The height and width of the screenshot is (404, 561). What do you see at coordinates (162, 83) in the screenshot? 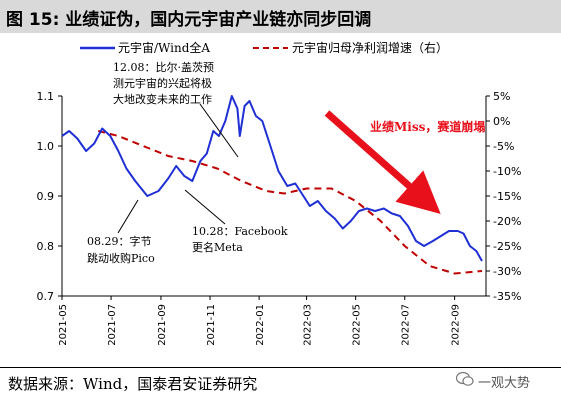
I see `annotation-1208-line-2: 测元宇宙的兴起将极` at bounding box center [162, 83].